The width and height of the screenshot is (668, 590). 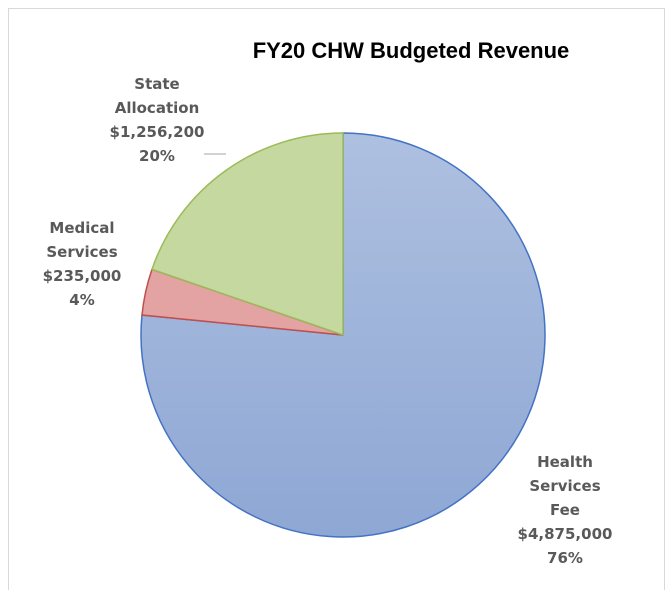 What do you see at coordinates (82, 264) in the screenshot?
I see `data-label: Medical Services $235,000 4%` at bounding box center [82, 264].